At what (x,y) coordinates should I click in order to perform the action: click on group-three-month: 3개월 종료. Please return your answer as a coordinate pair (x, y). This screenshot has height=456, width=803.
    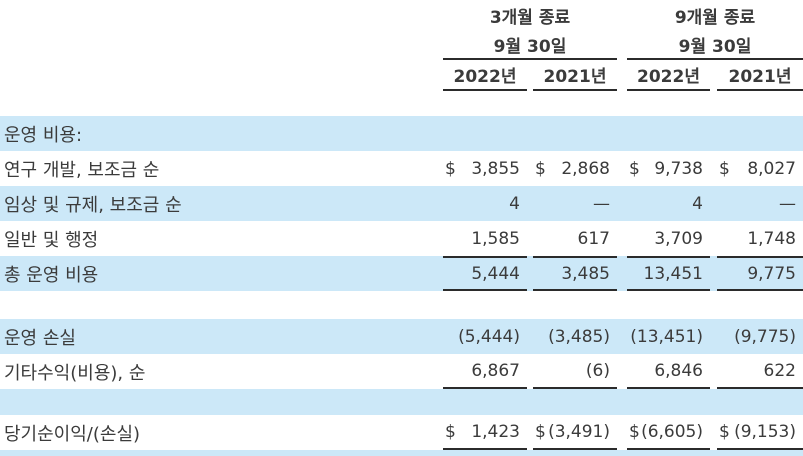
    Looking at the image, I should click on (530, 15).